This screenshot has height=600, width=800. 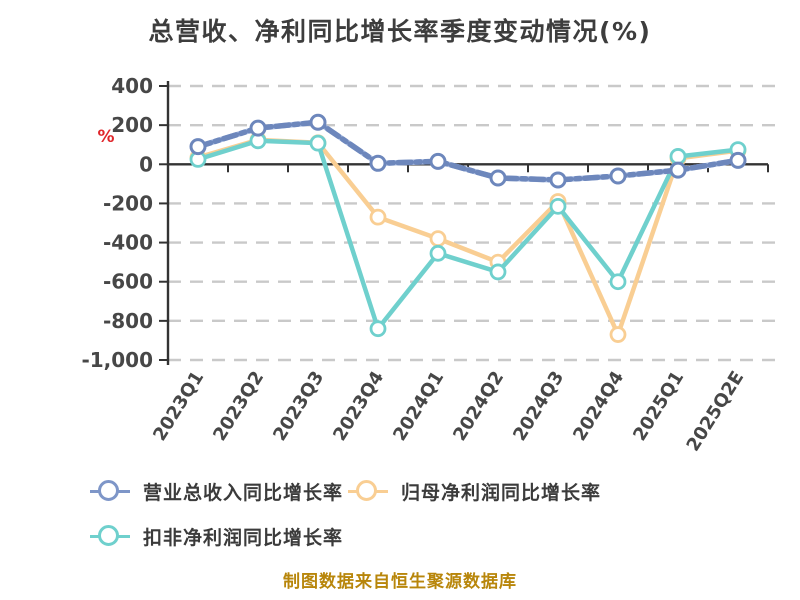 What do you see at coordinates (400, 582) in the screenshot?
I see `data-source-caption: 制图数据来自恒生聚源数据库` at bounding box center [400, 582].